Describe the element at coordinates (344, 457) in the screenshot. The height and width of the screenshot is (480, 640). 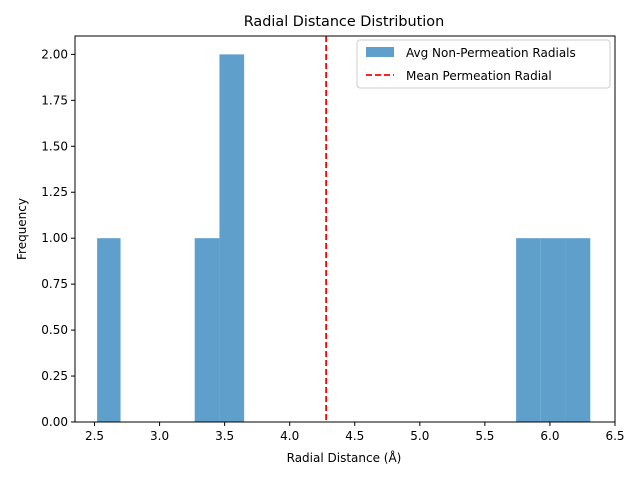
I see `x-axis-label: Radial Distance (Å)` at that location.